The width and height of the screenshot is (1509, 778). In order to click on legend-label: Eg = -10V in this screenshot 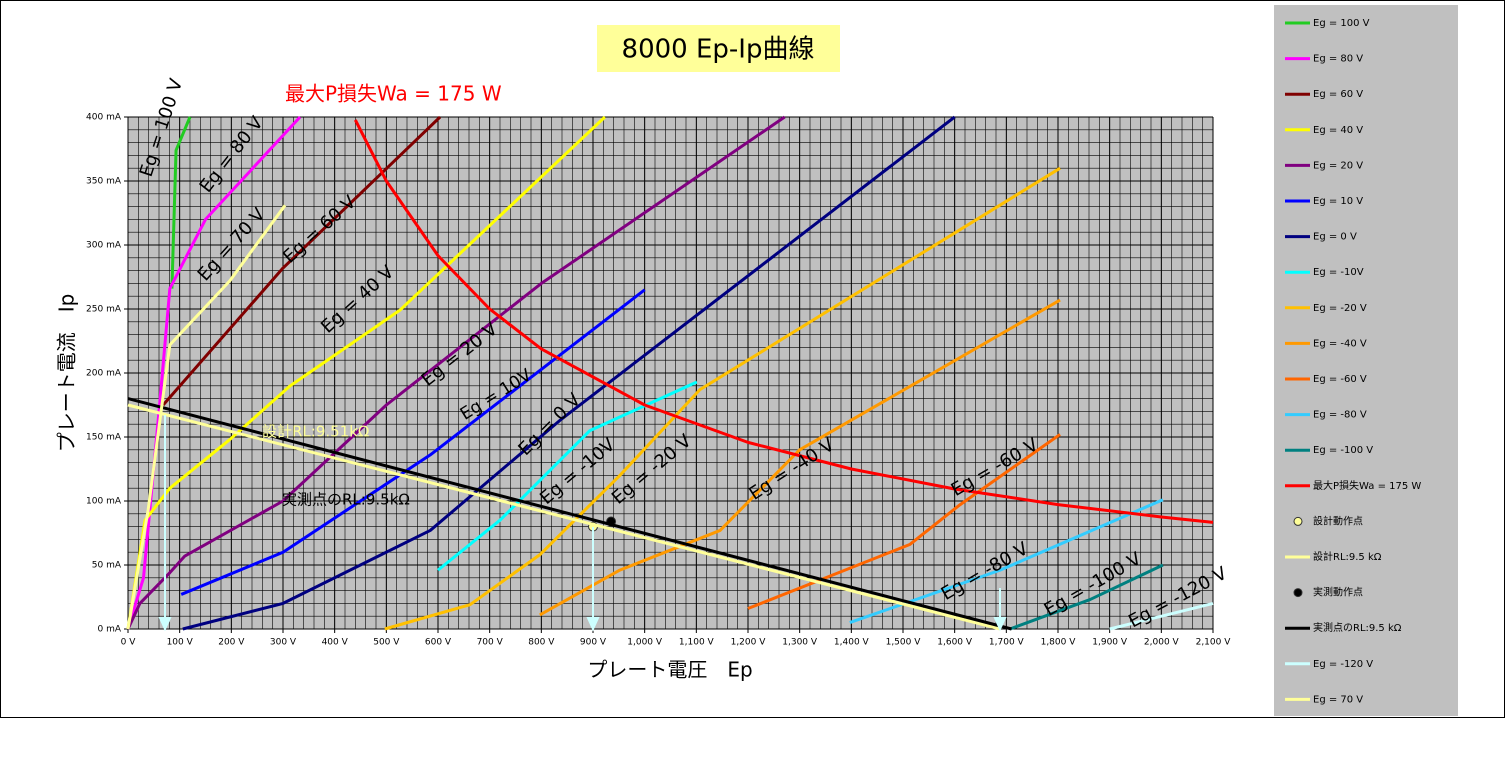, I will do `click(1338, 272)`.